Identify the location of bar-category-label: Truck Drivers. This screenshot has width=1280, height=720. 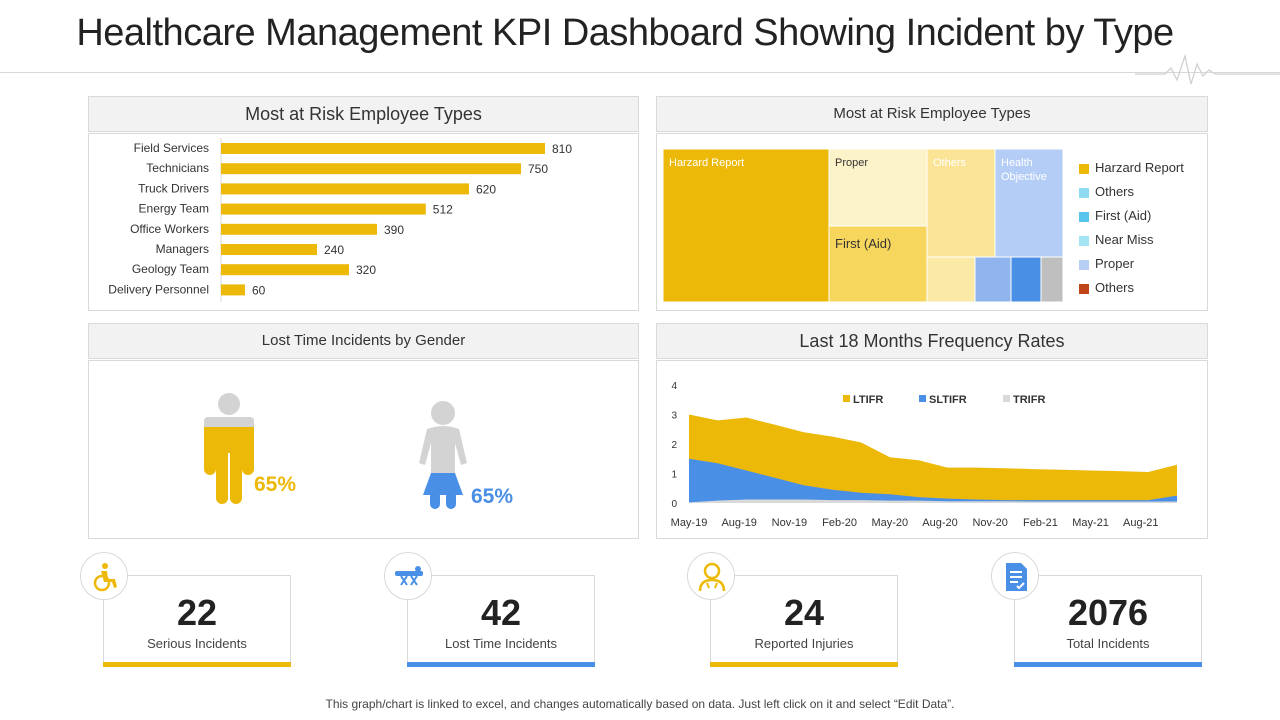
(173, 188).